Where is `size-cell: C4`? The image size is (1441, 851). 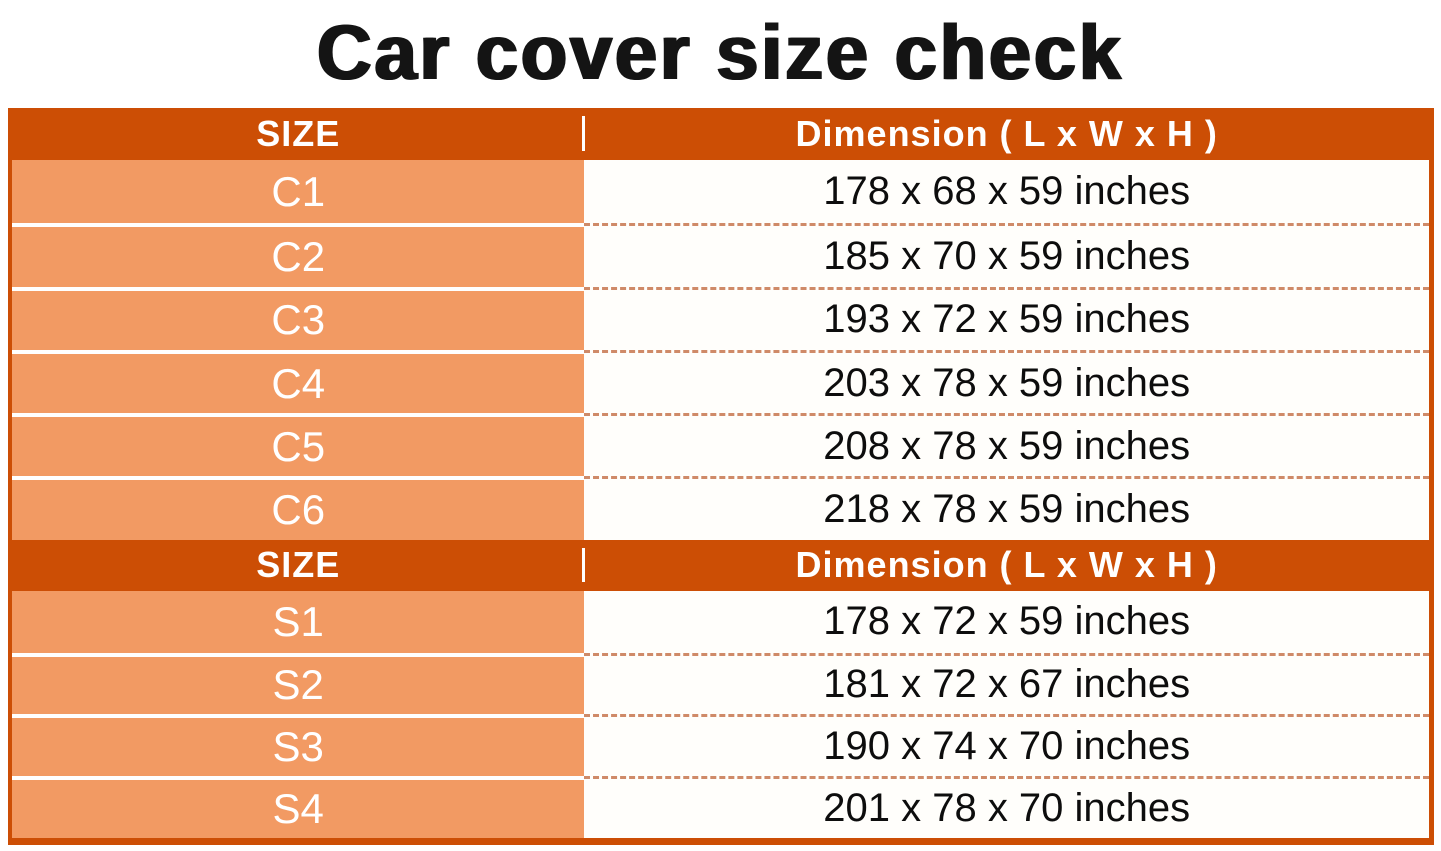
size-cell: C4 is located at coordinates (298, 381).